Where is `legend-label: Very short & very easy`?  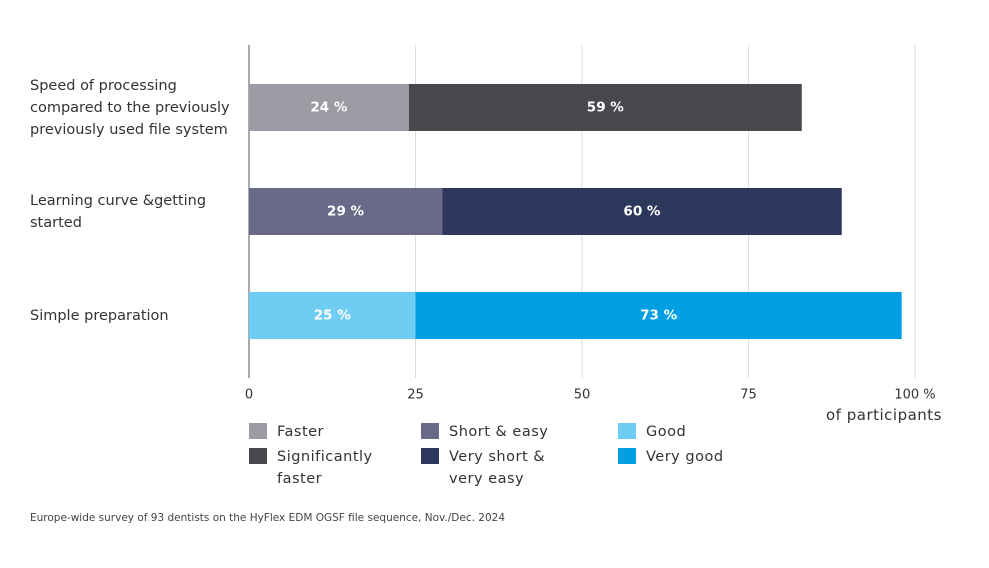 legend-label: Very short & very easy is located at coordinates (497, 468).